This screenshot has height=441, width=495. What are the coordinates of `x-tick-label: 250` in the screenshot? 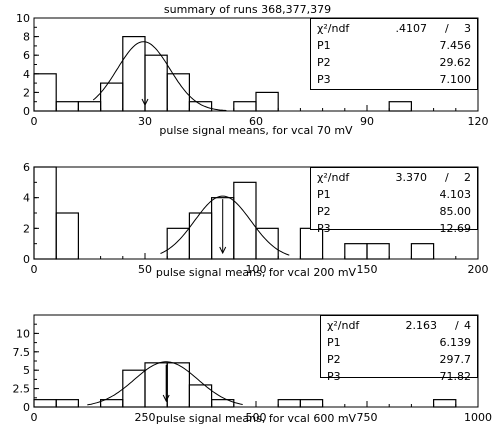 It's located at (145, 417).